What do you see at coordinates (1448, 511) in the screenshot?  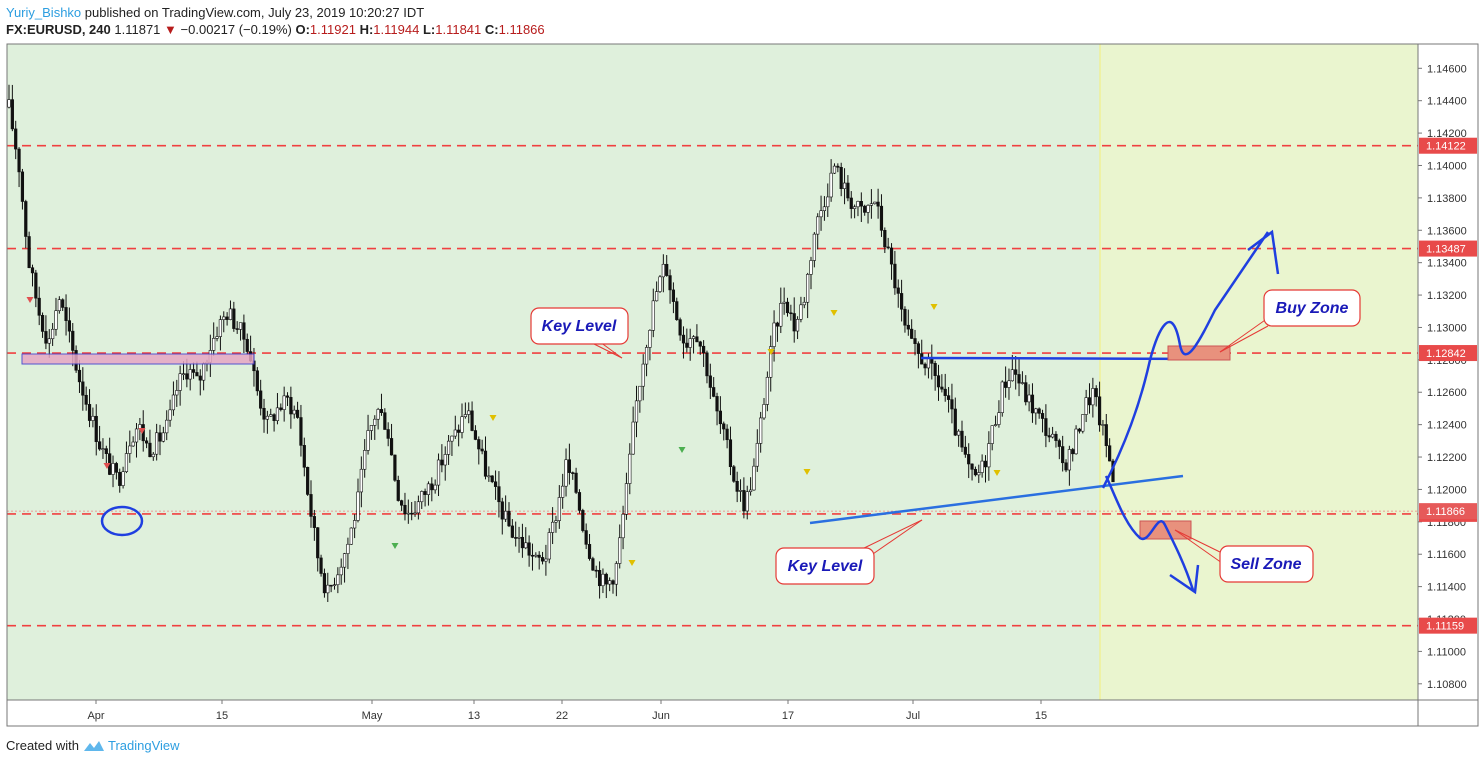 I see `price-tag-5: 1.11866` at bounding box center [1448, 511].